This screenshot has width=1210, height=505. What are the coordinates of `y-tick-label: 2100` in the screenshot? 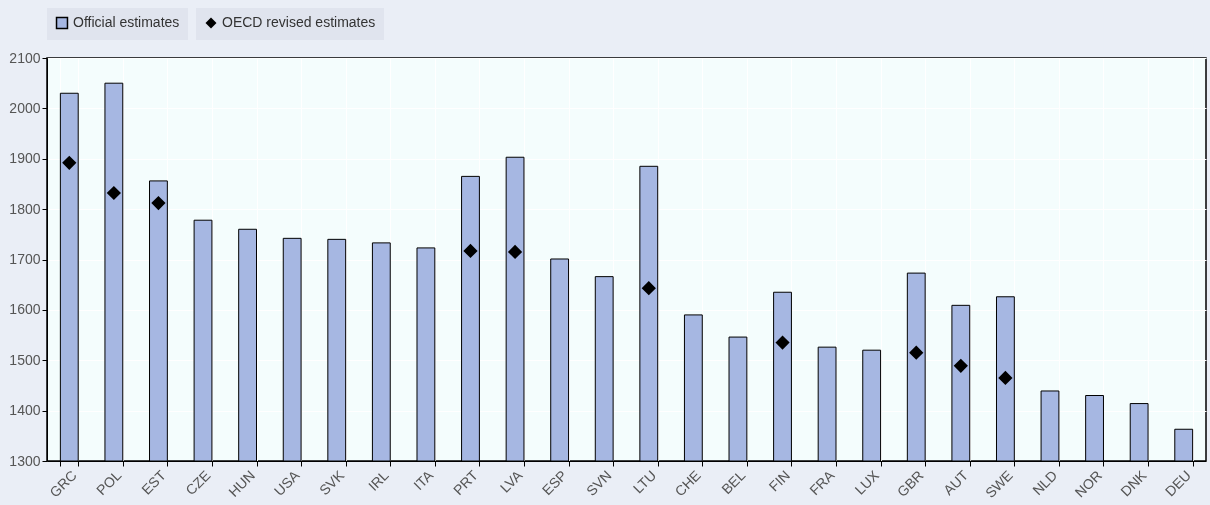 It's located at (25, 57).